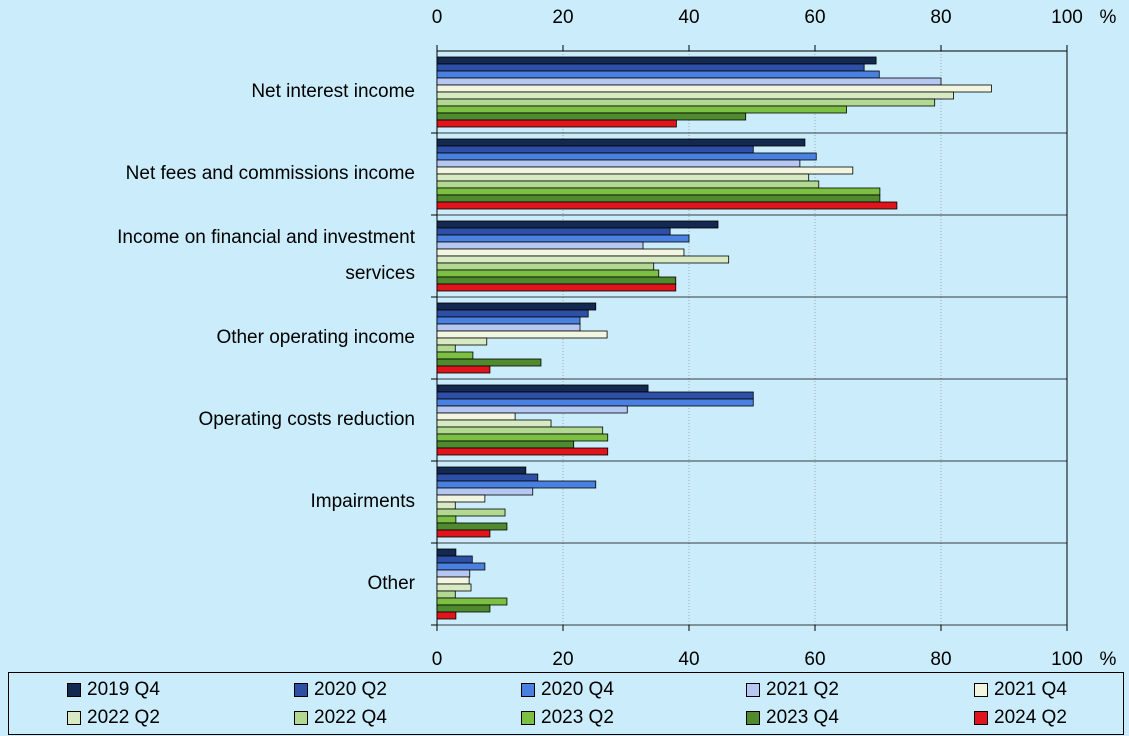 This screenshot has height=736, width=1129. Describe the element at coordinates (391, 583) in the screenshot. I see `category-label: Other` at that location.